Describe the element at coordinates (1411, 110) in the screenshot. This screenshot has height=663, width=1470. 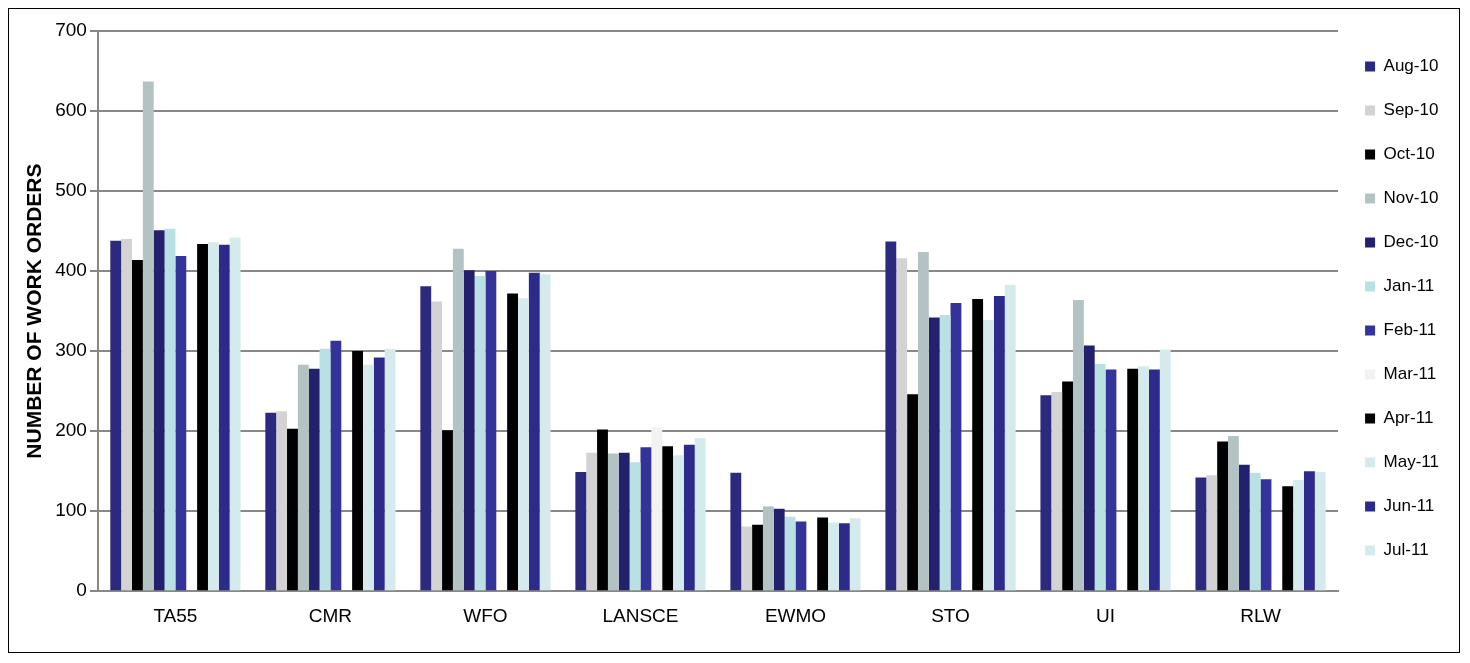
I see `legend-label: Sep-10` at that location.